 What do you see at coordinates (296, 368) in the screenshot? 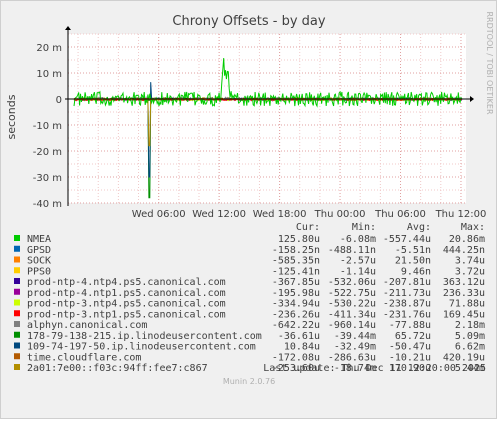
I see `legend-value: -253.60u` at bounding box center [296, 368].